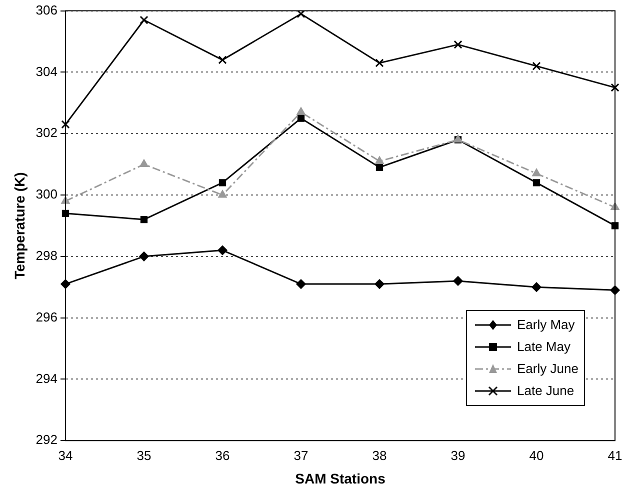 The image size is (633, 498). Describe the element at coordinates (47, 10) in the screenshot. I see `y-tick-label: 306` at that location.